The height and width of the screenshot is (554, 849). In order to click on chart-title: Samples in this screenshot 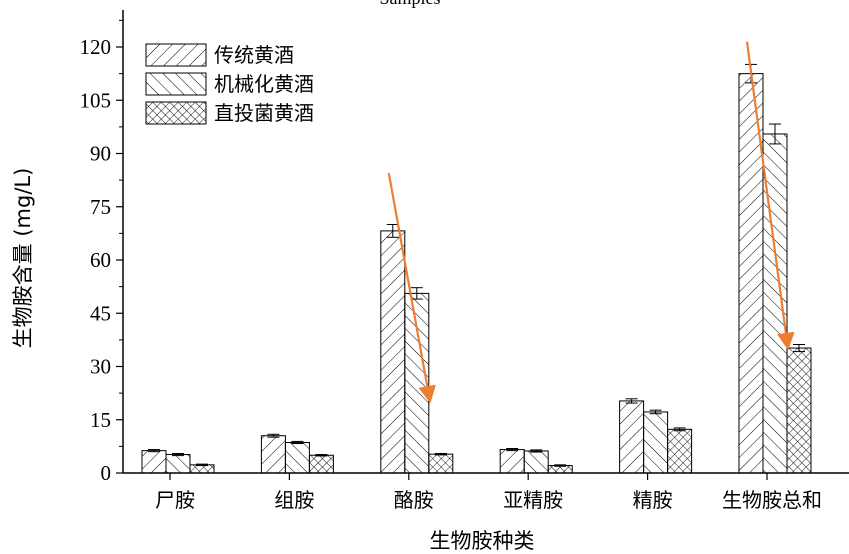, I will do `click(410, 4)`.